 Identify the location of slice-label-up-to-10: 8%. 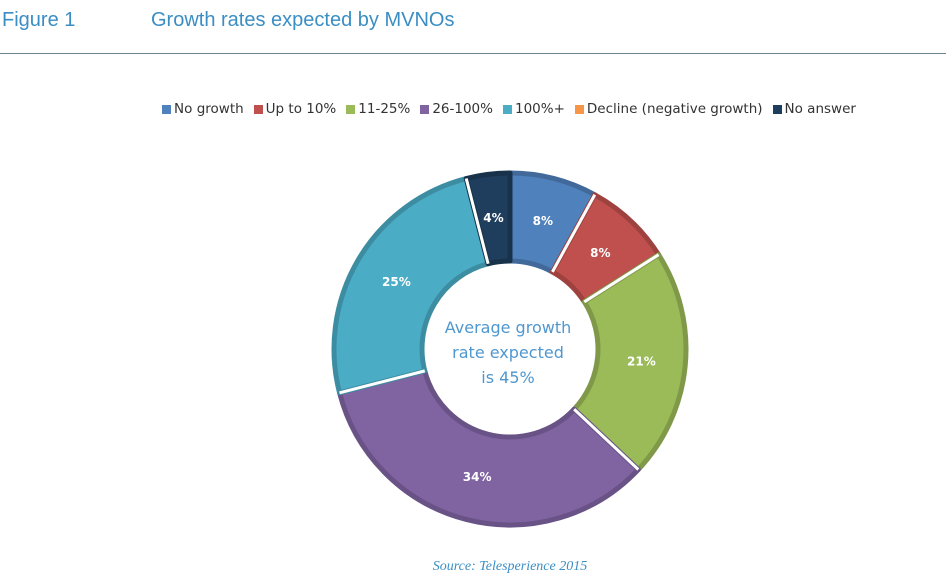
(600, 253).